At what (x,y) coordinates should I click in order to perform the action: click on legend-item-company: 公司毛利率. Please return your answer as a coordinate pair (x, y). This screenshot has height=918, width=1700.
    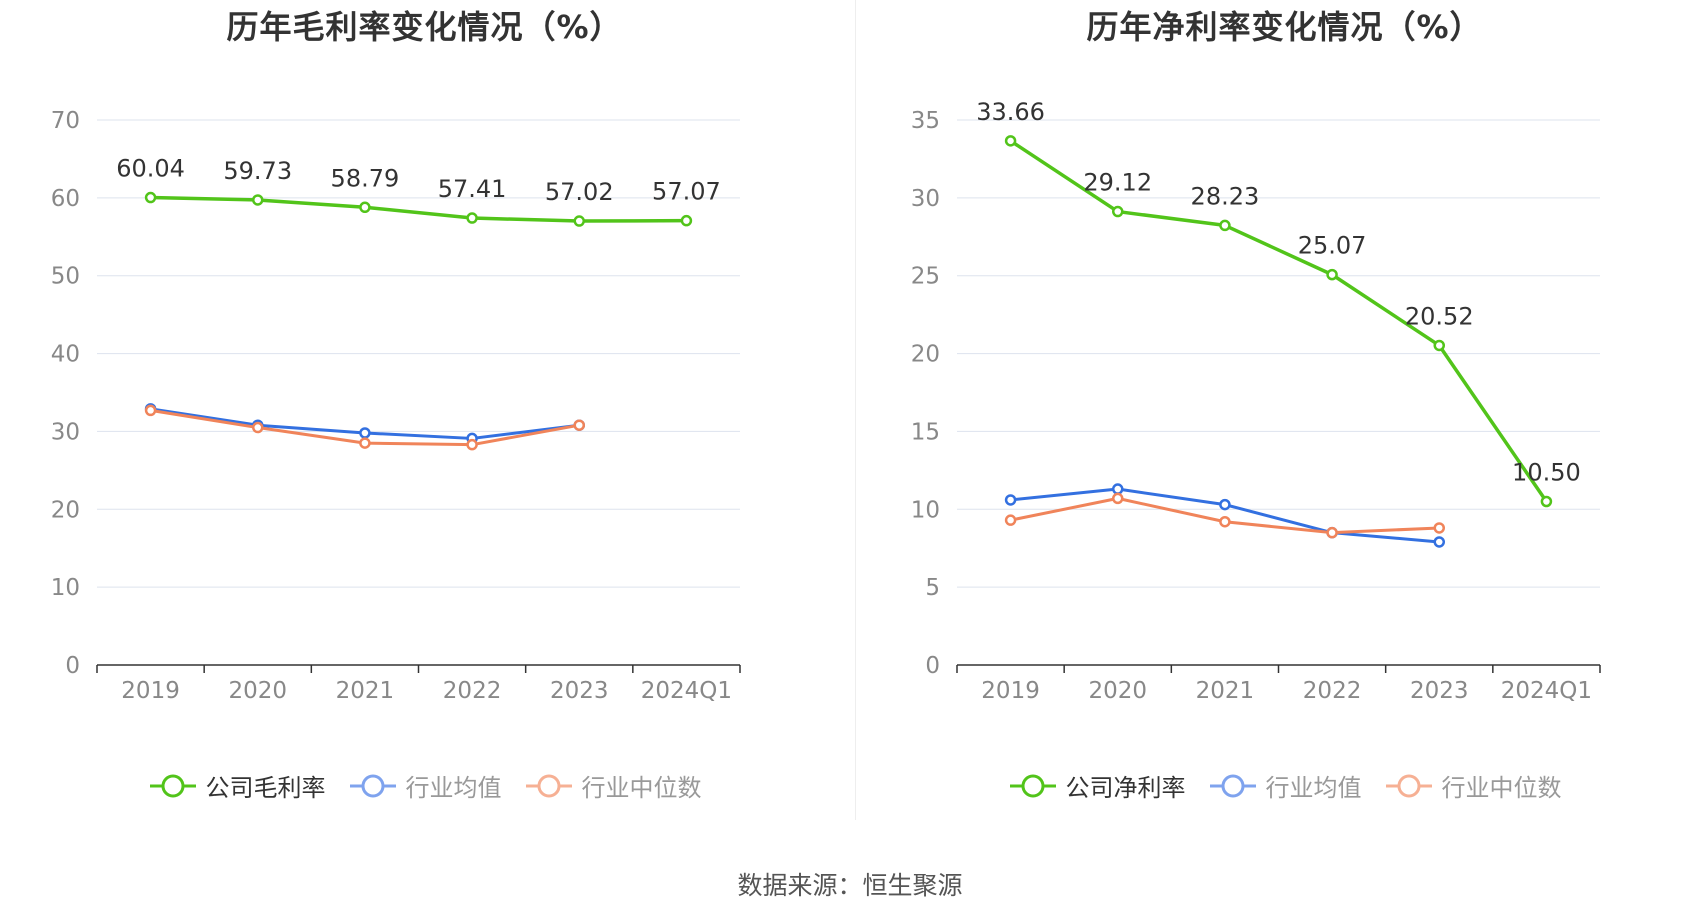
    Looking at the image, I should click on (237, 785).